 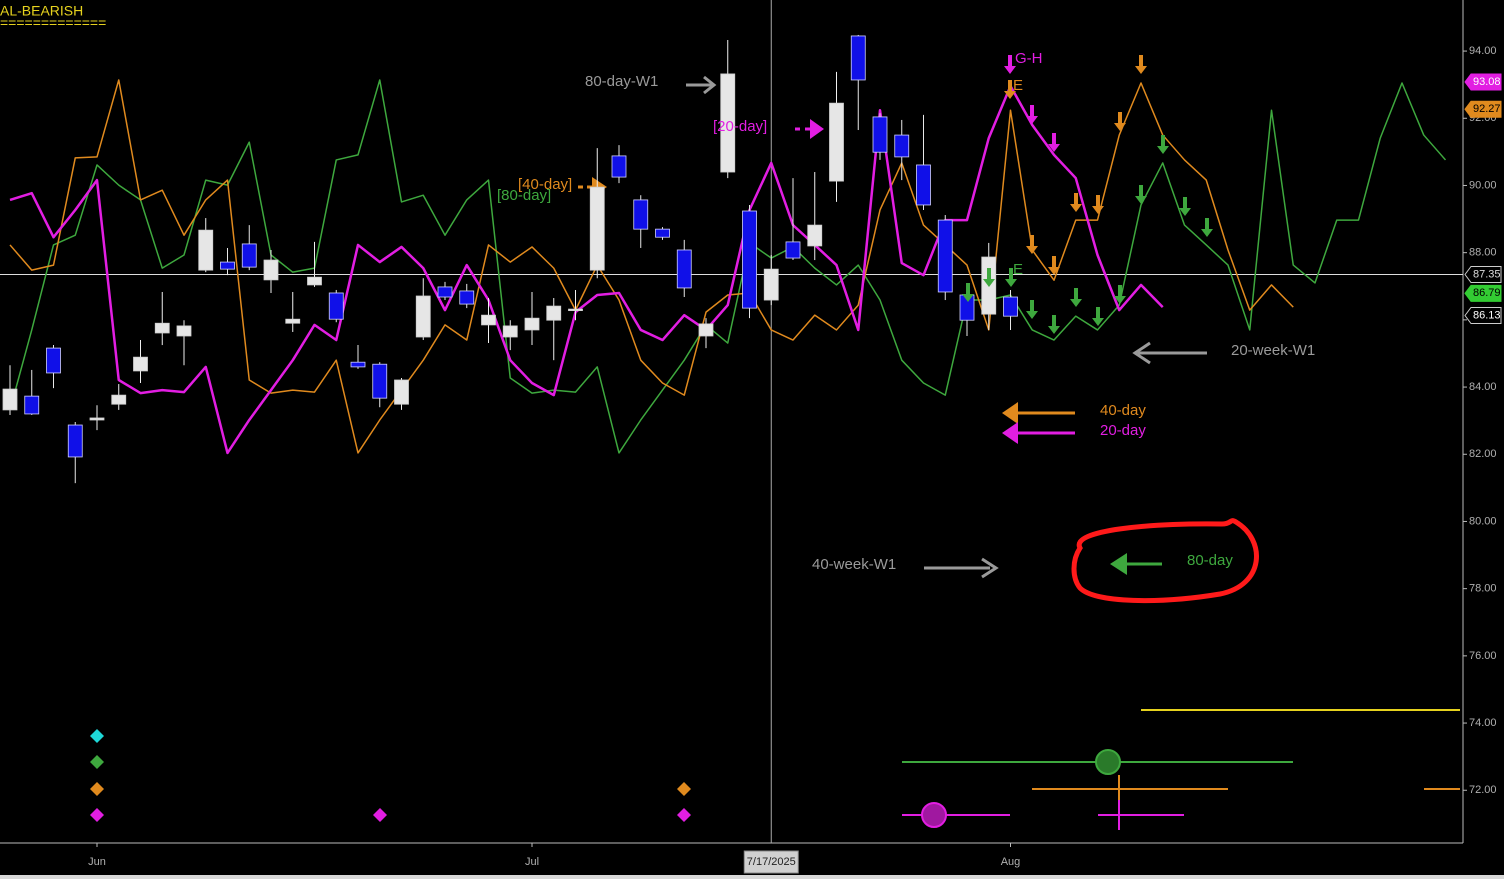 I want to click on y-tick-label: 78.00, so click(x=1483, y=589).